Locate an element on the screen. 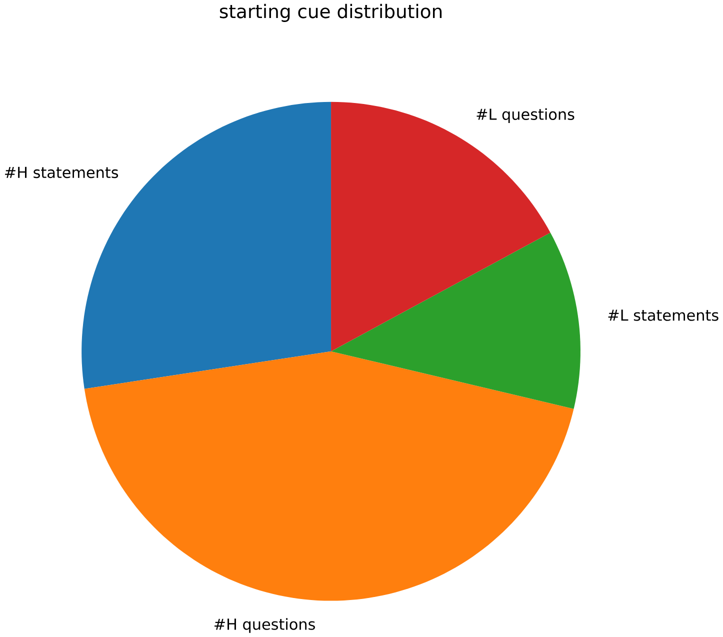 Image resolution: width=723 pixels, height=637 pixels. slice-label: #L statements is located at coordinates (663, 316).